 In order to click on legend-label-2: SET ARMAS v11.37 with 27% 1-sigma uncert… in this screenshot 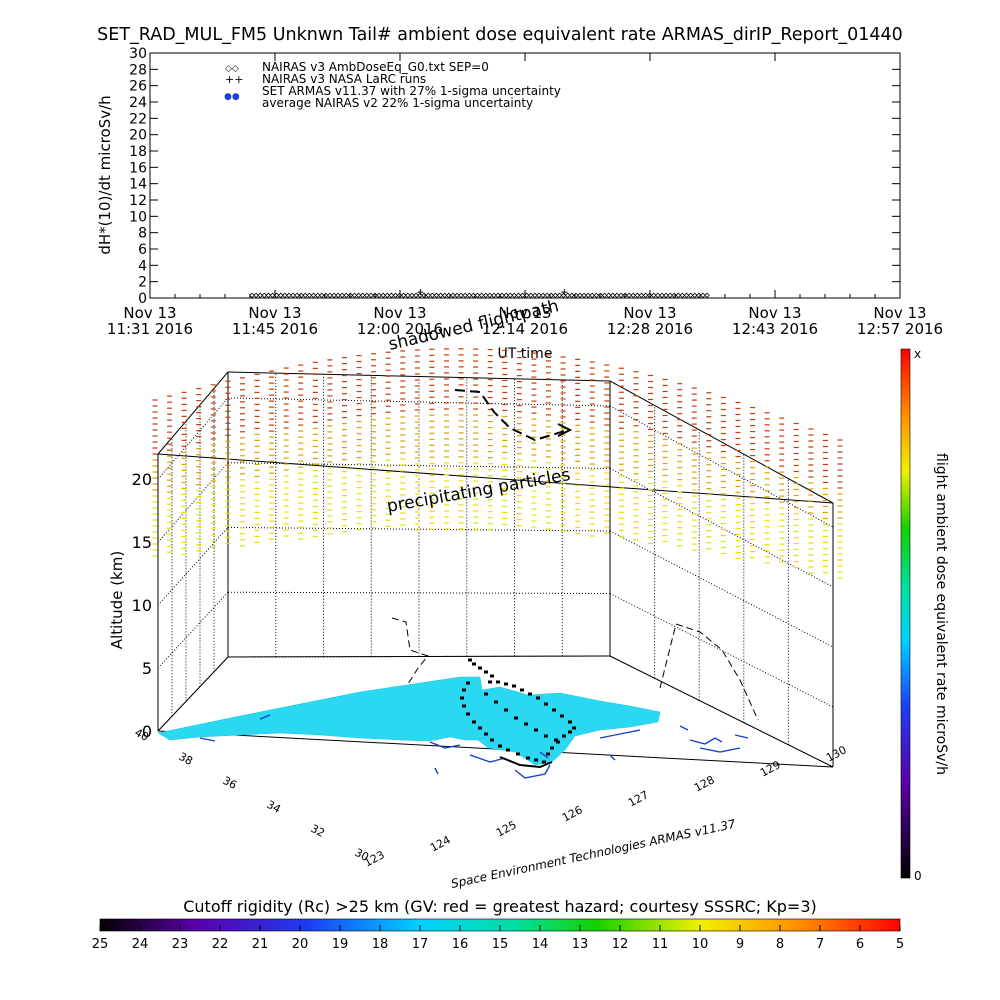, I will do `click(411, 91)`.